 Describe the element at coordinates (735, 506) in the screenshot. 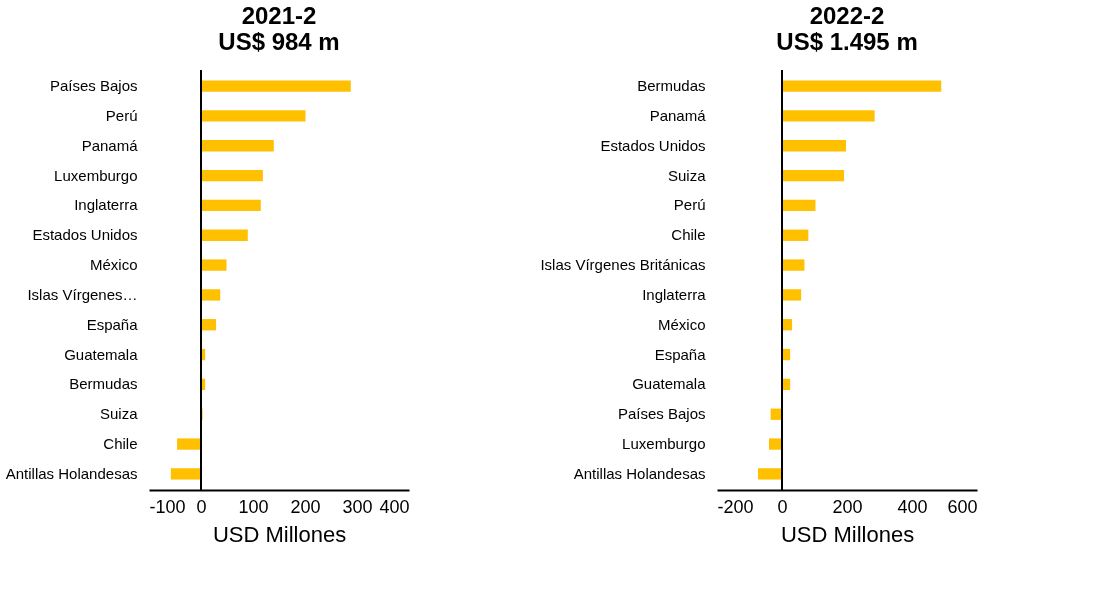

I see `x-tick-label: -200` at that location.